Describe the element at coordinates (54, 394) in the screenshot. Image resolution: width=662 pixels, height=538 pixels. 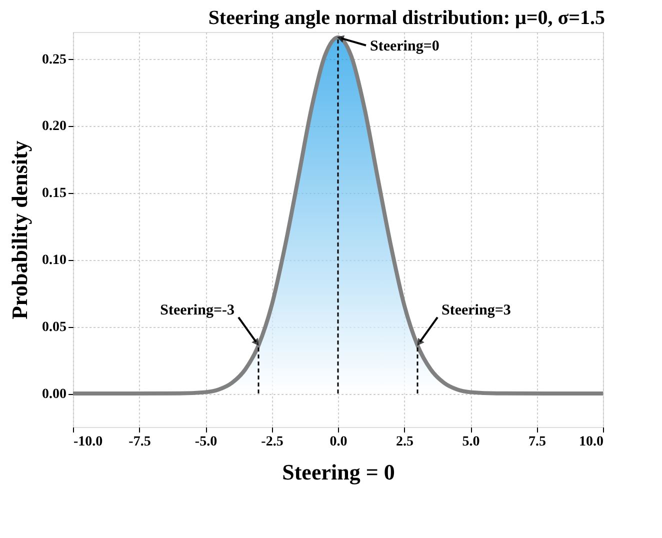
I see `y-tick-label: 0.00` at that location.